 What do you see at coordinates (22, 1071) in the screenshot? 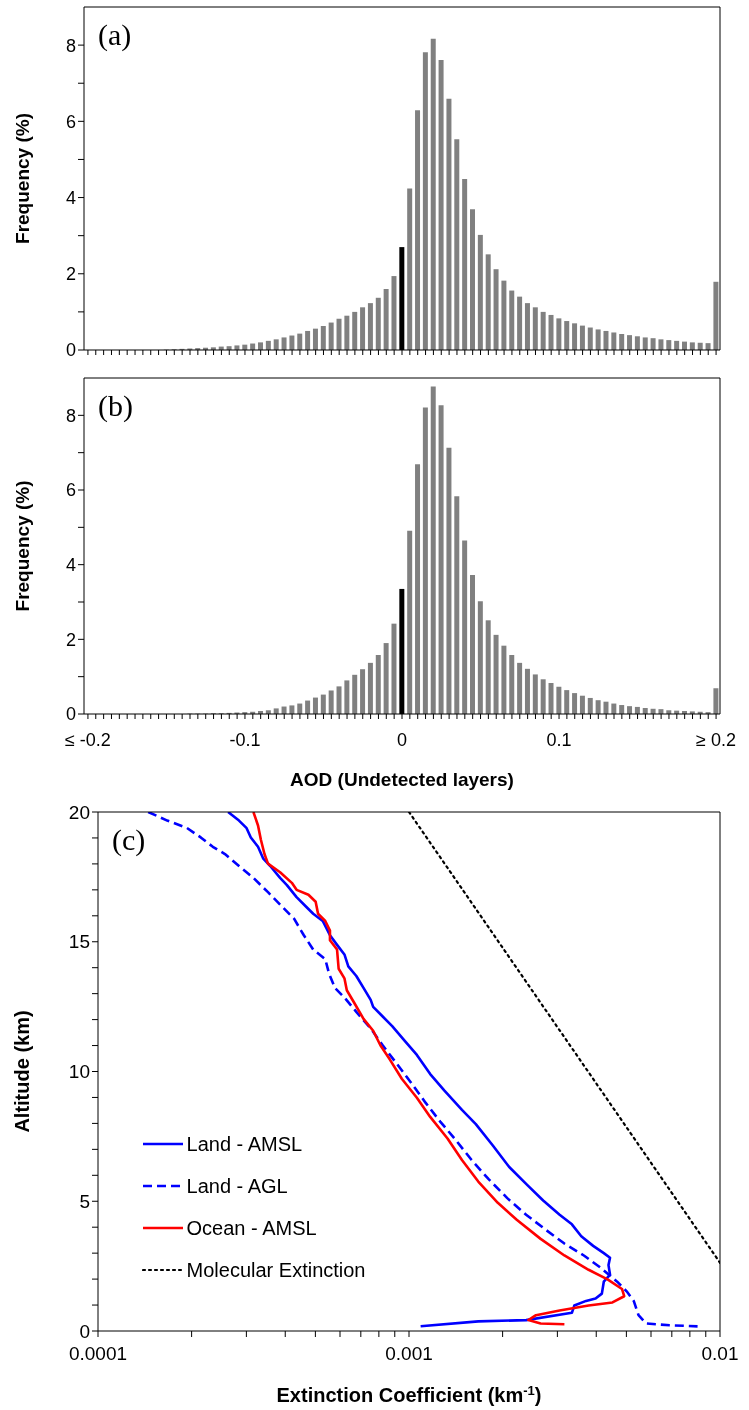
I see `y-axis-title: Altitude (km)` at bounding box center [22, 1071].